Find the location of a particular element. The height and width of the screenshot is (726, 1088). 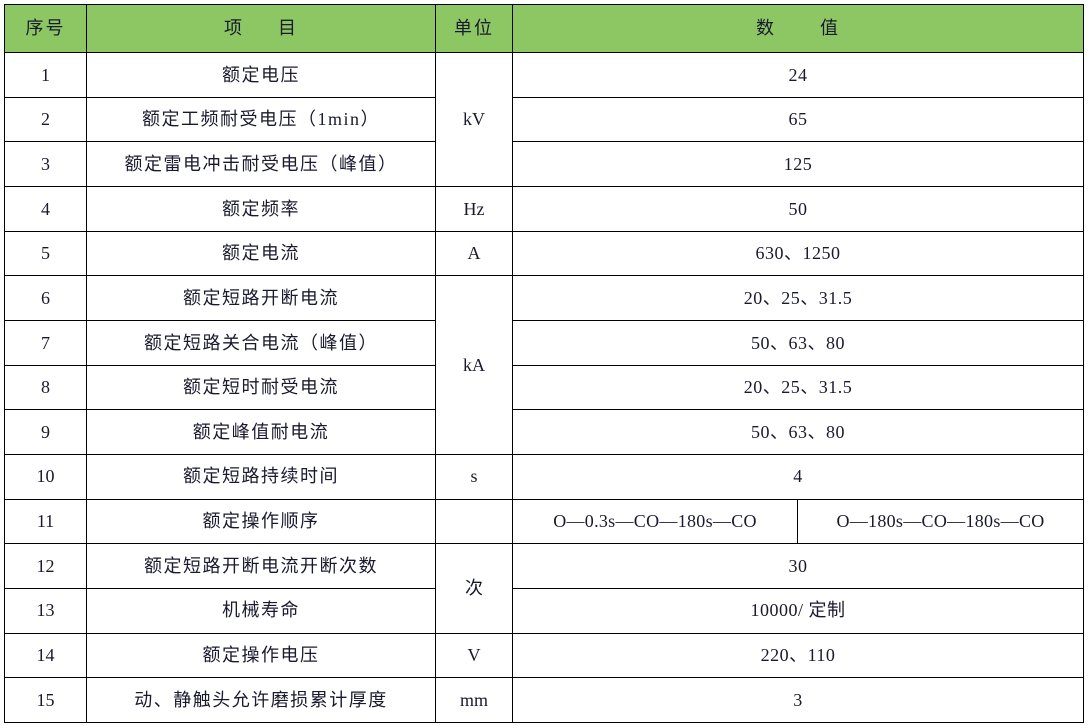

table-row: 8 额定短时耐受电流 20、25、31.5 is located at coordinates (544, 387).